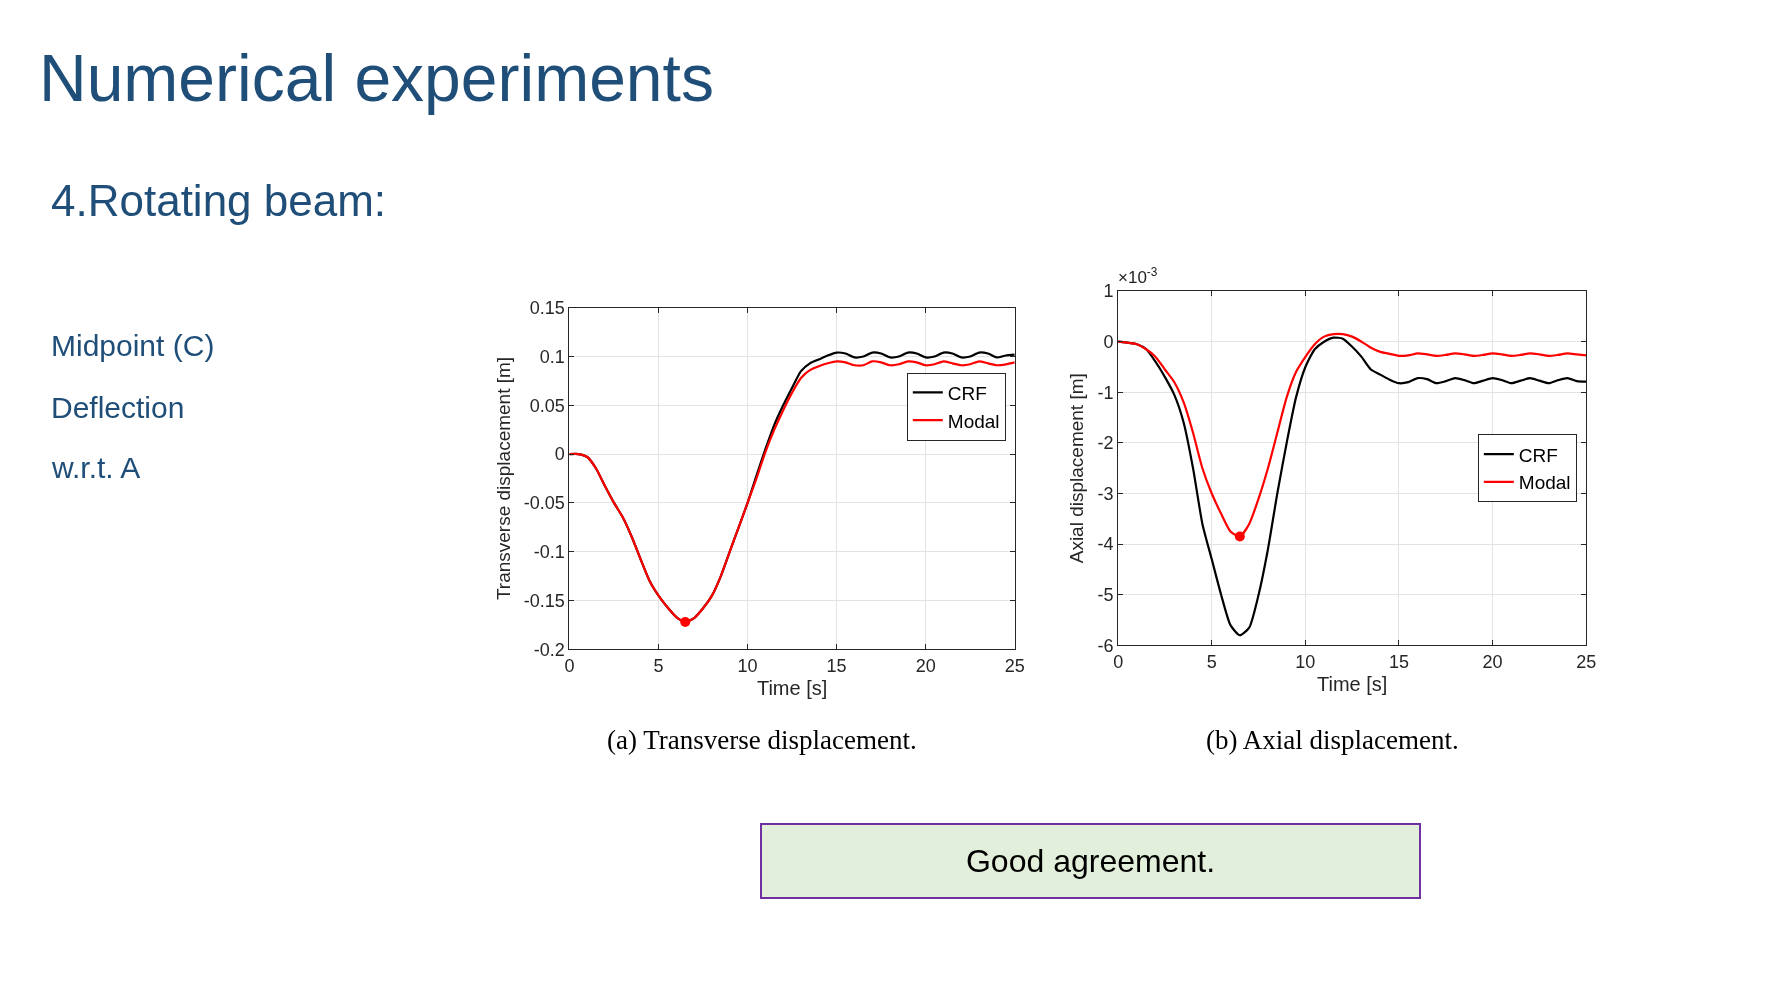 The image size is (1768, 996). I want to click on chart-title: Numerical experiments, so click(376, 78).